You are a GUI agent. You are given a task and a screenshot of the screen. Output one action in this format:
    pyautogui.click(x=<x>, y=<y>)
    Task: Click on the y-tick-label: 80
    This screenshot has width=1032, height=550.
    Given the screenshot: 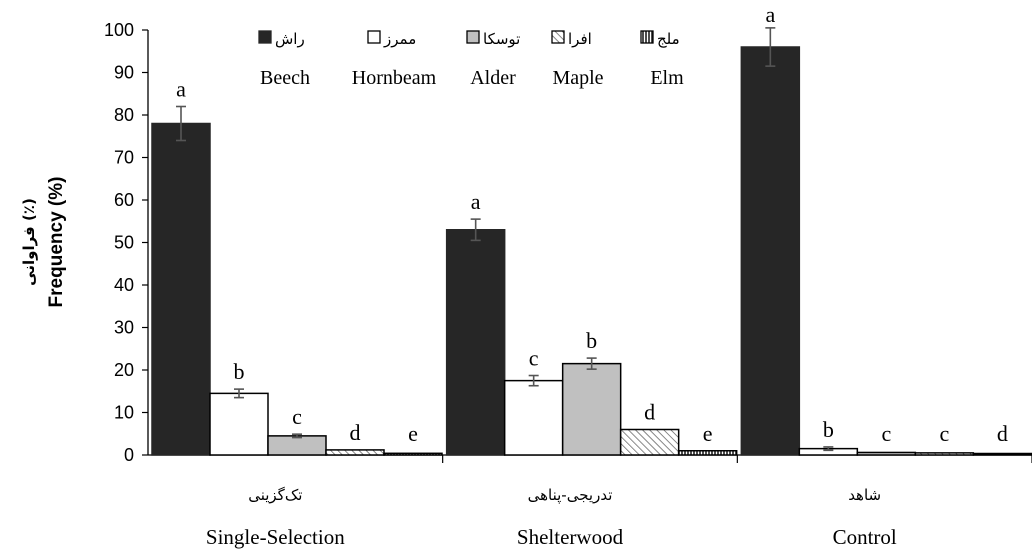 What is the action you would take?
    pyautogui.click(x=124, y=115)
    